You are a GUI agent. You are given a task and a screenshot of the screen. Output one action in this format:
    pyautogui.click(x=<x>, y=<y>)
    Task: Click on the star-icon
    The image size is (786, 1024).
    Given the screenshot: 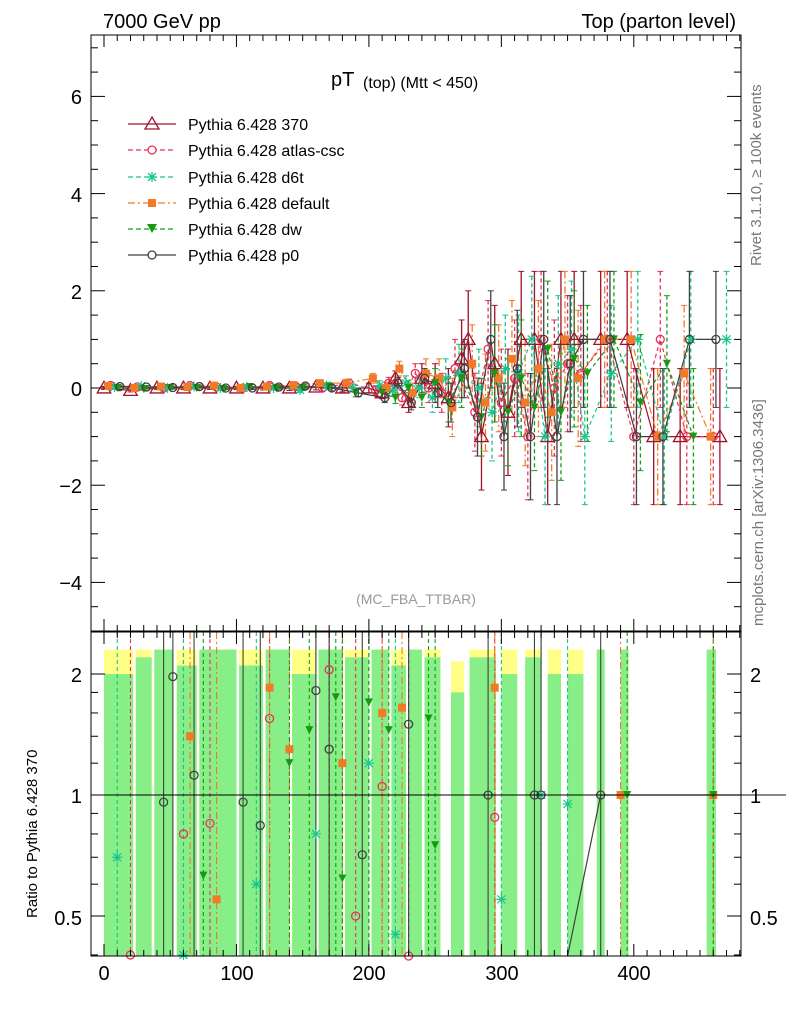 What is the action you would take?
    pyautogui.click(x=152, y=177)
    